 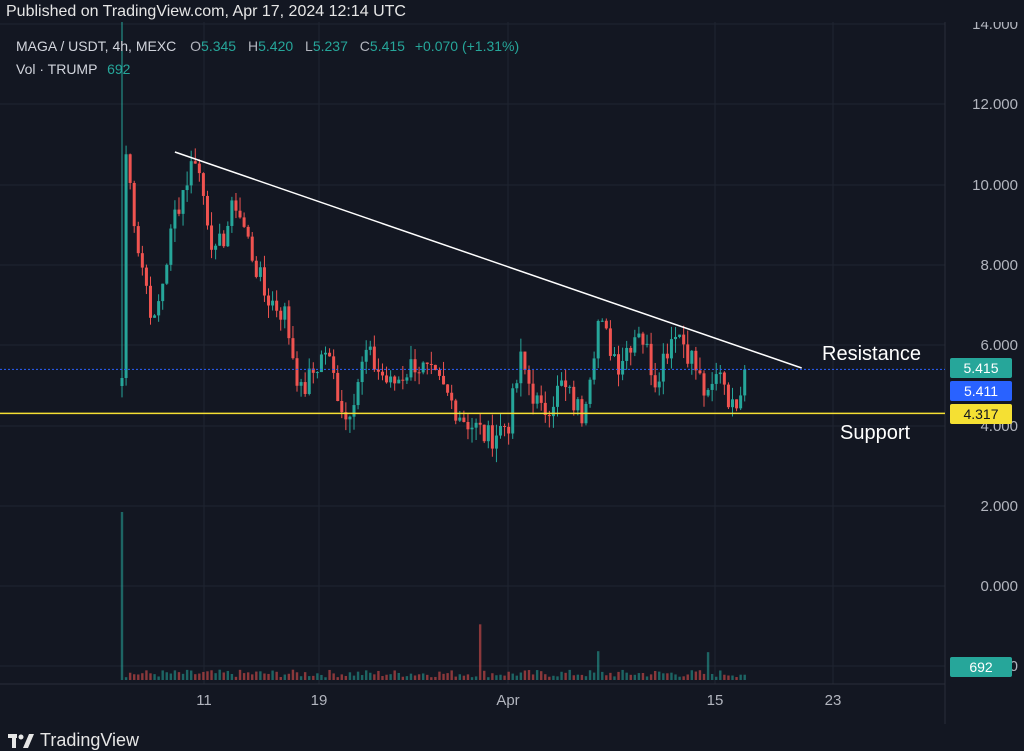 I want to click on resistance-label: Resistance, so click(x=871, y=354).